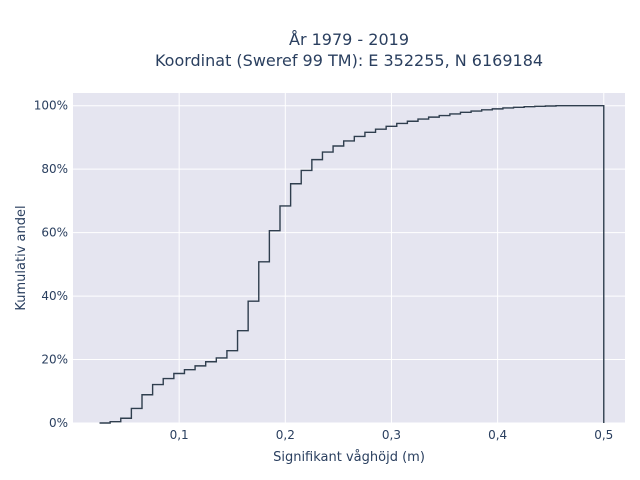  Describe the element at coordinates (497, 435) in the screenshot. I see `x-tick-label: 0,4` at that location.